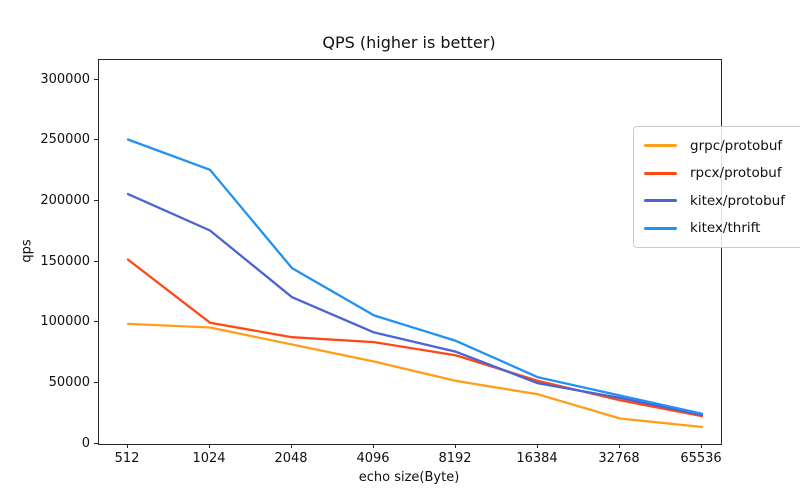 Image resolution: width=800 pixels, height=500 pixels. Describe the element at coordinates (619, 458) in the screenshot. I see `x-tick-label: 32768` at that location.